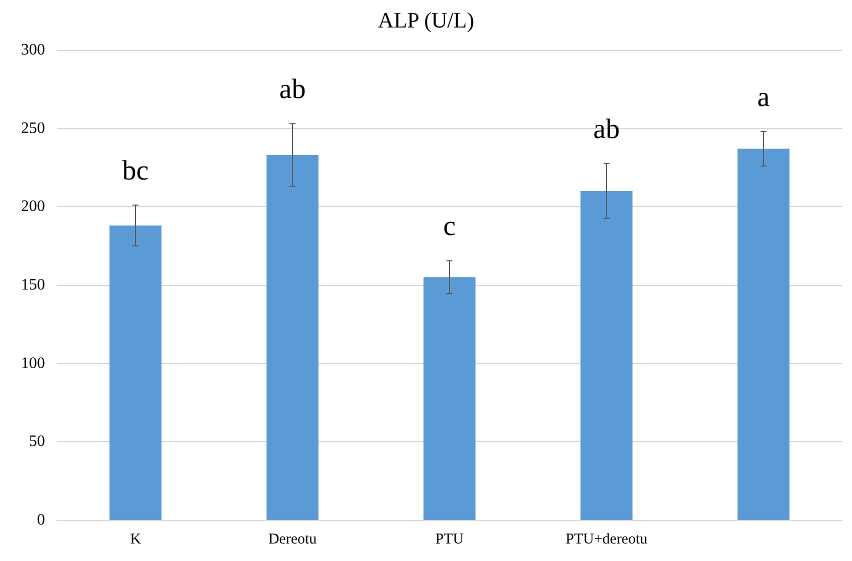  Describe the element at coordinates (41, 520) in the screenshot. I see `y-tick-label: 0` at that location.